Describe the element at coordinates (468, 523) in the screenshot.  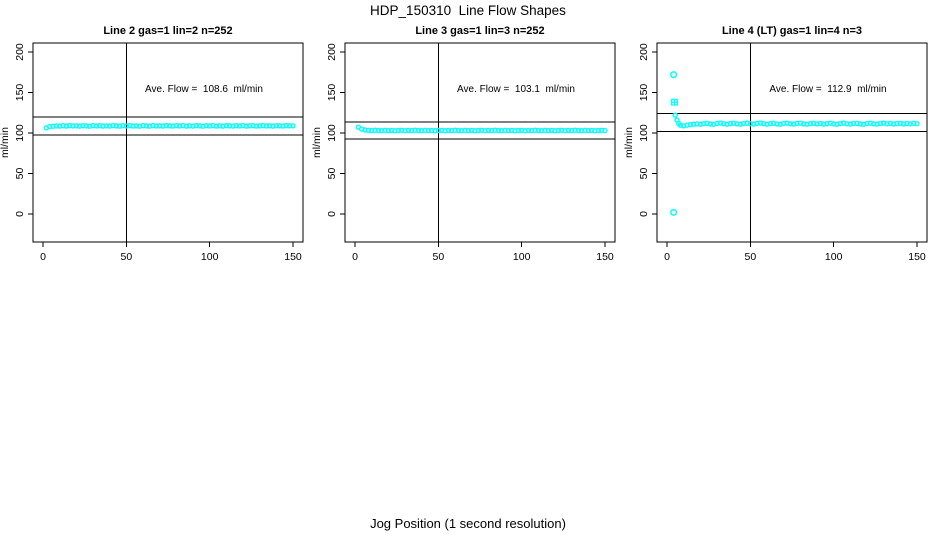
I see `x-axis-label: Jog Position (1 second resolution)` at that location.